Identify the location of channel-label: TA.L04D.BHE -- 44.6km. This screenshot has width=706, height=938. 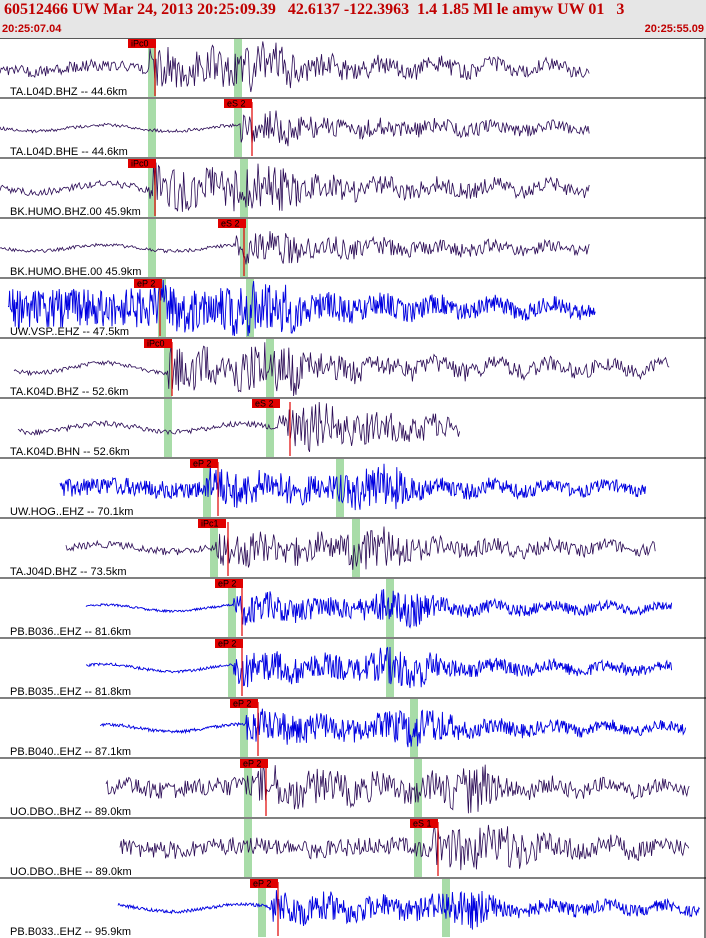
(69, 152).